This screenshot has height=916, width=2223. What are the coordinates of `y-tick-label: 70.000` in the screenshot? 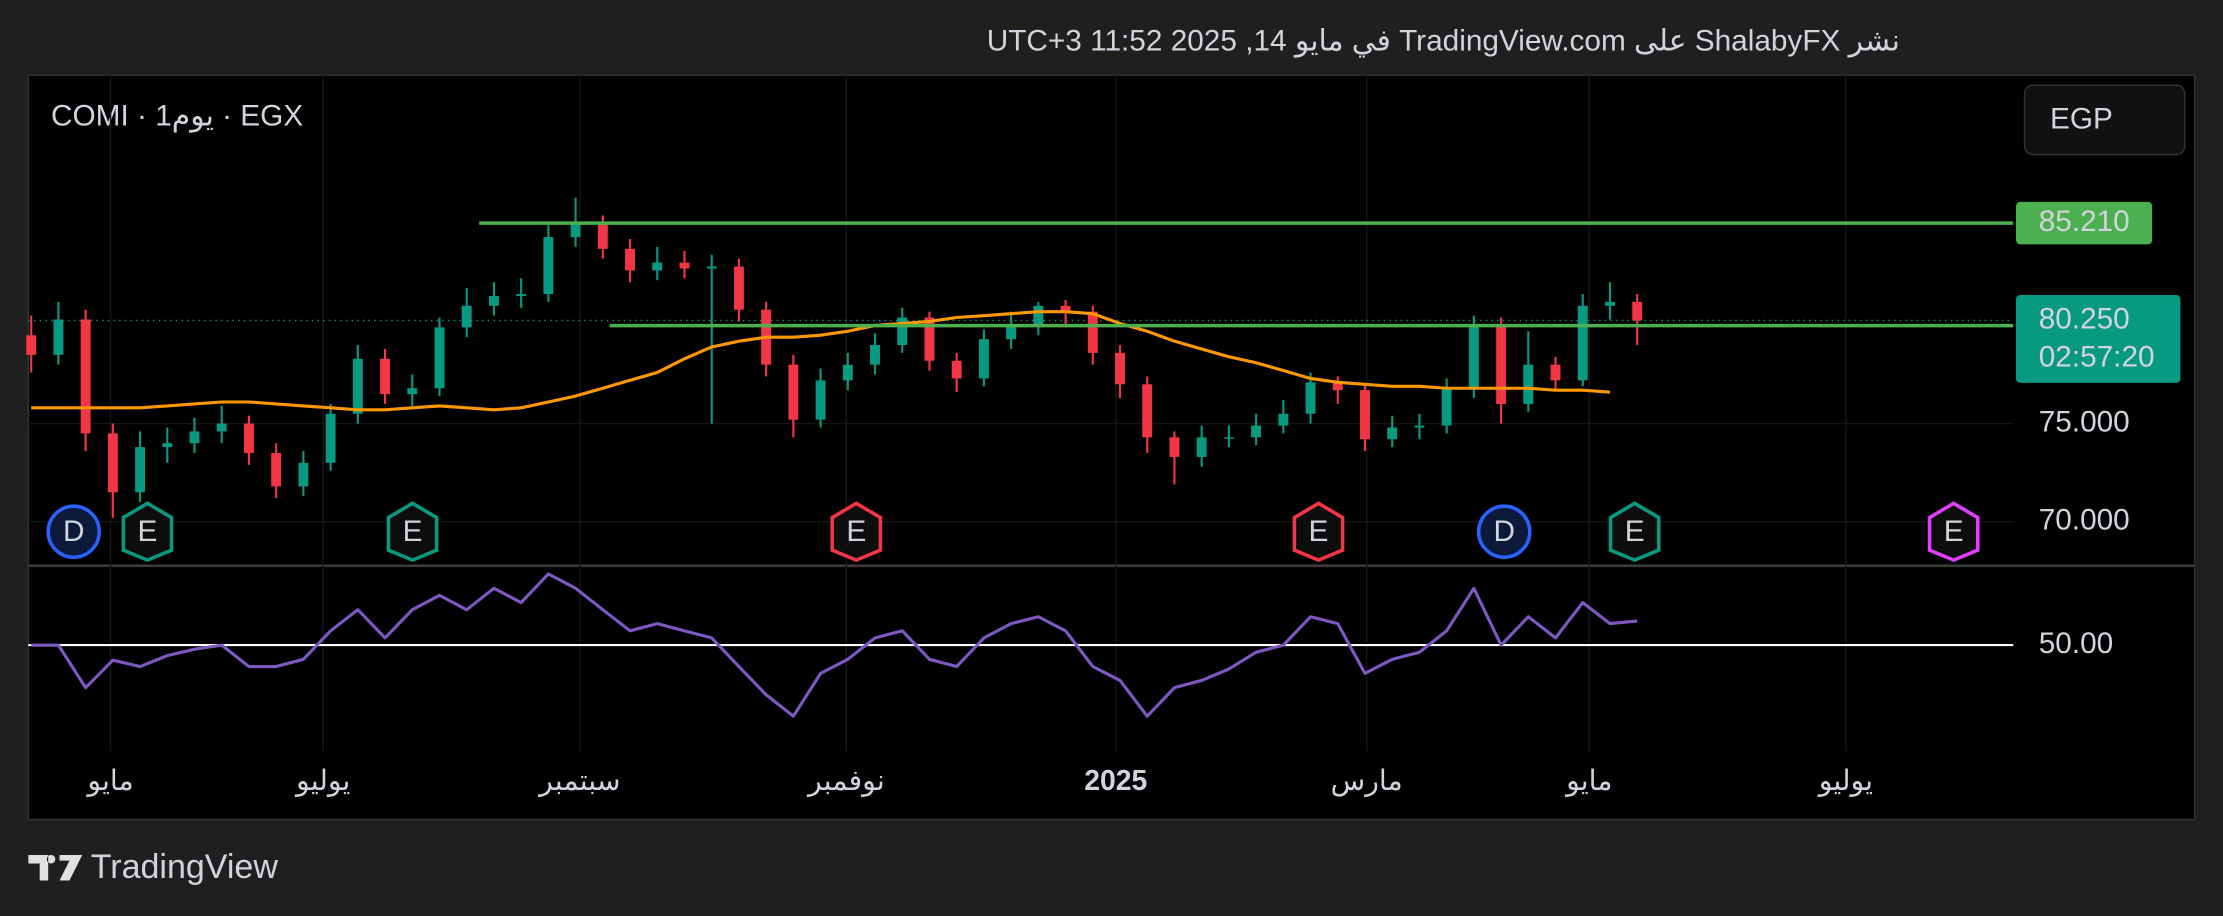 It's located at (2084, 520).